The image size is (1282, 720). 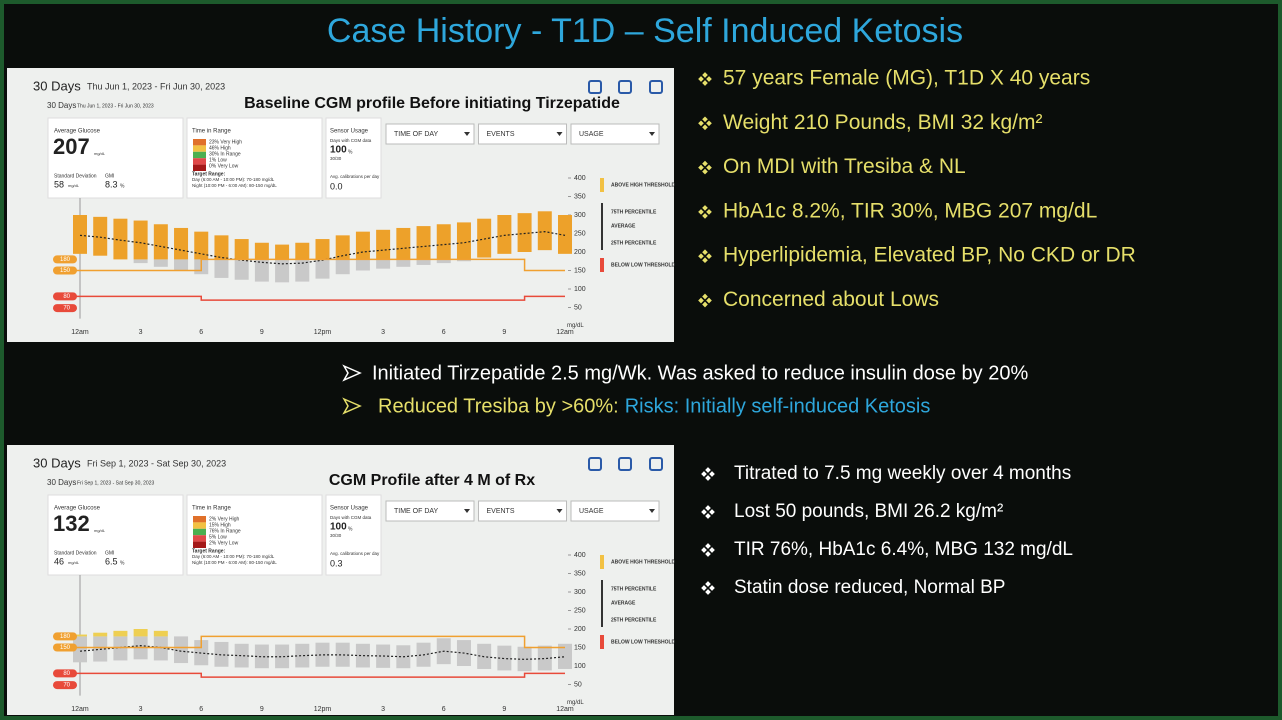 I want to click on threshold-value: 70, so click(x=66, y=309).